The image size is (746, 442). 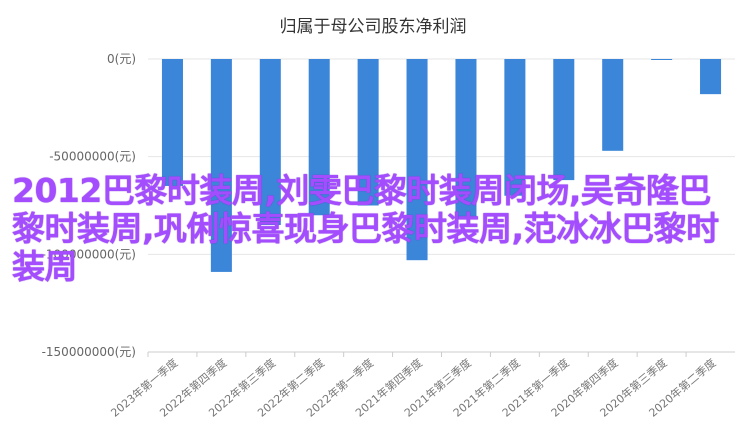 I want to click on y-tick-label: 0(元), so click(x=121, y=59).